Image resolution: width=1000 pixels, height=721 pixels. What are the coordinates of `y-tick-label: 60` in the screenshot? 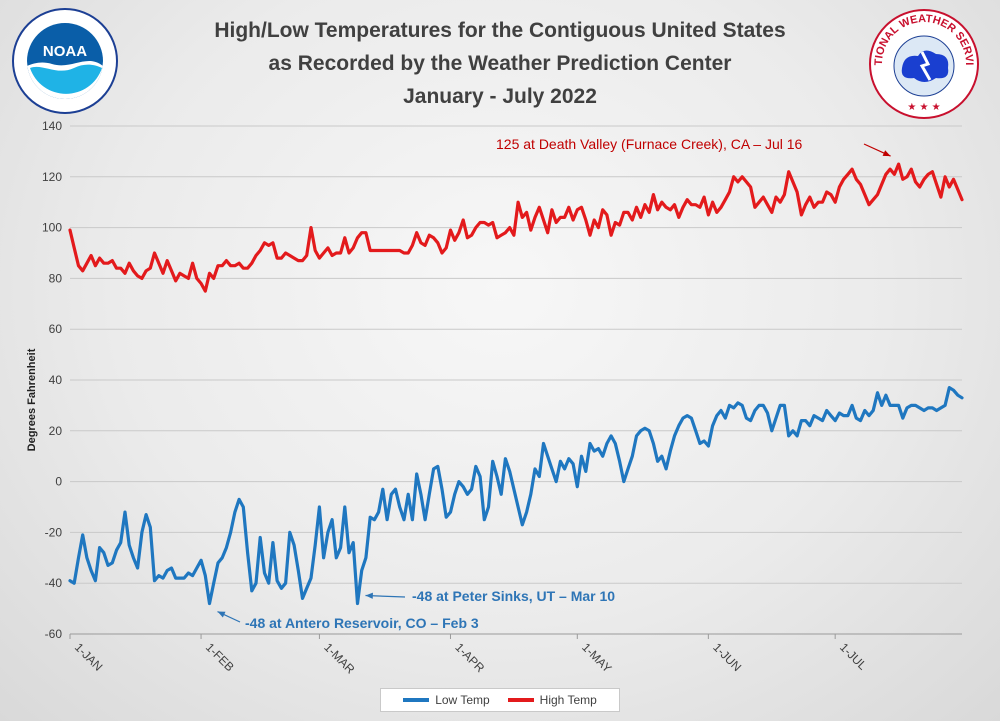 It's located at (56, 329).